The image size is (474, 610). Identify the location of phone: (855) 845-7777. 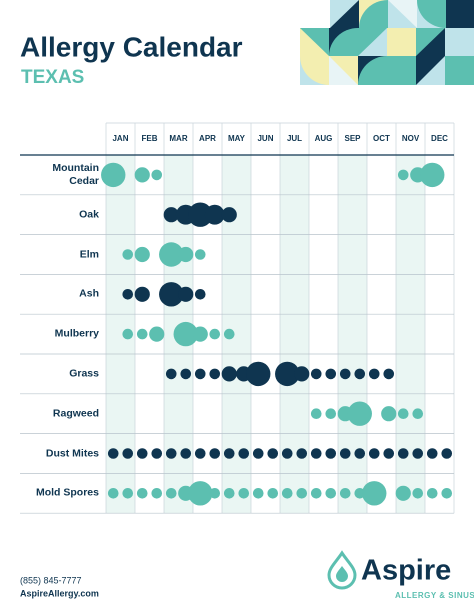
(51, 580).